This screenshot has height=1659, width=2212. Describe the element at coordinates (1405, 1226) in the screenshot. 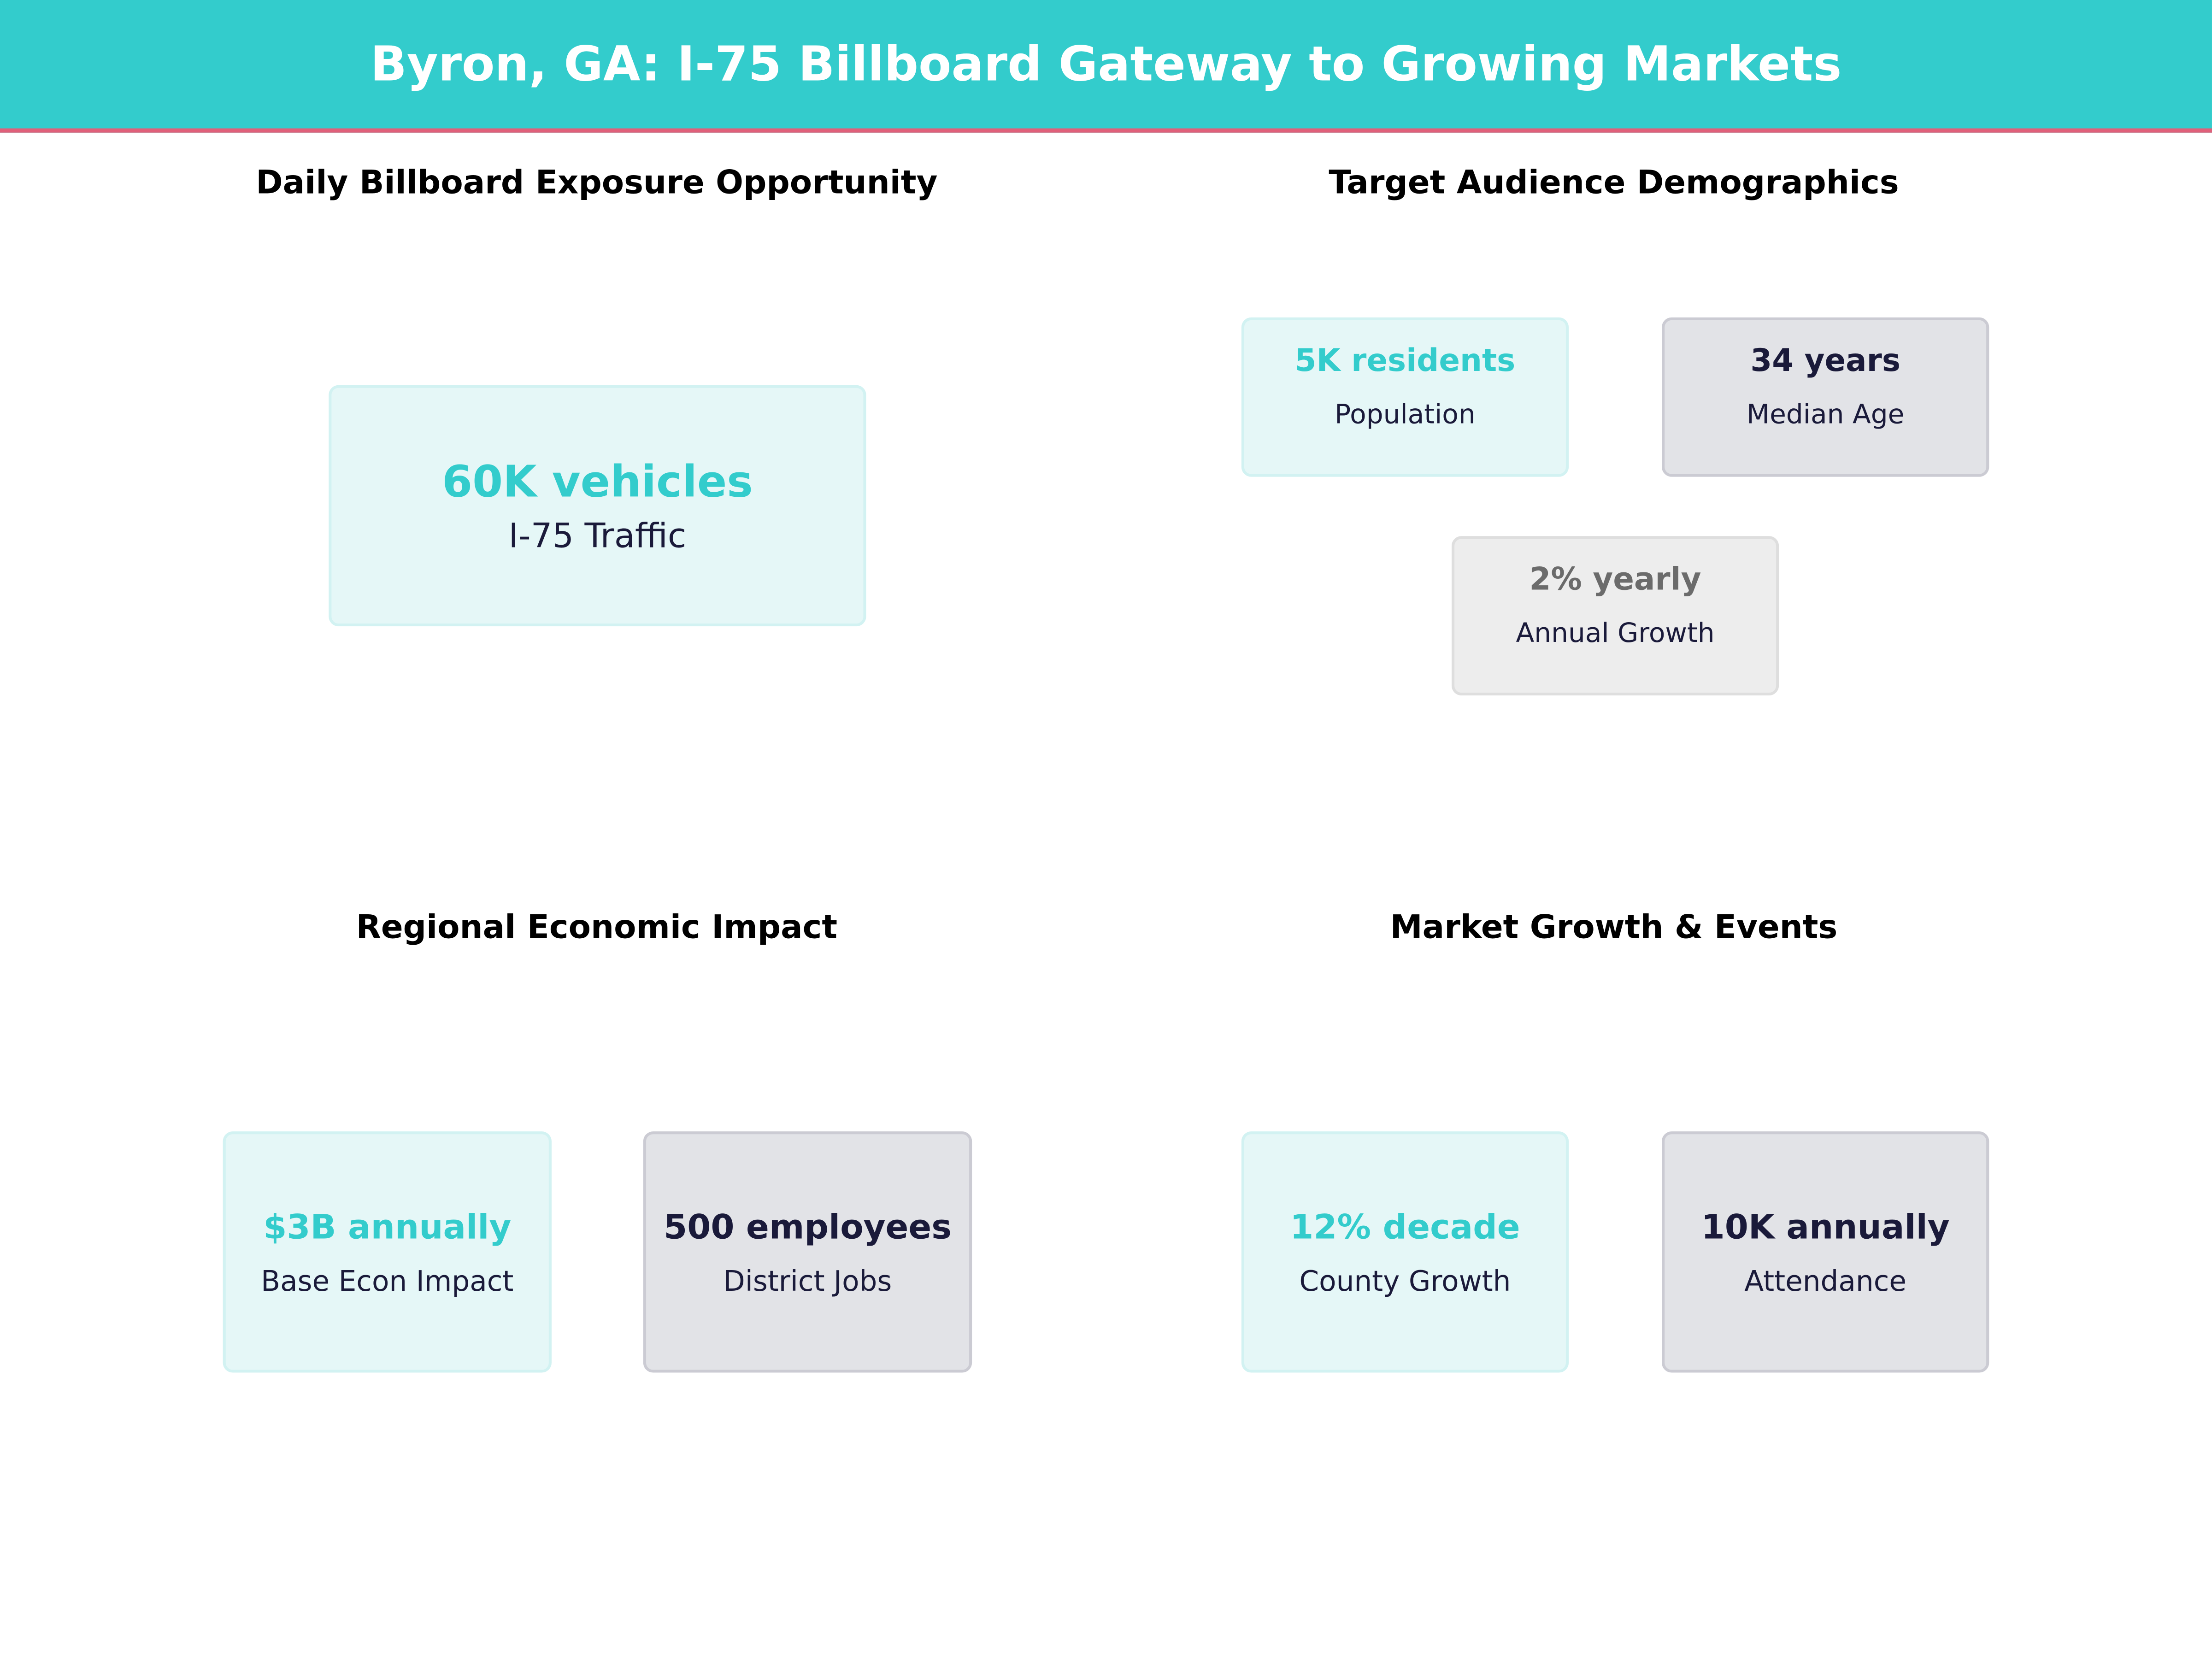

I see `stat-value: 12% decade` at that location.